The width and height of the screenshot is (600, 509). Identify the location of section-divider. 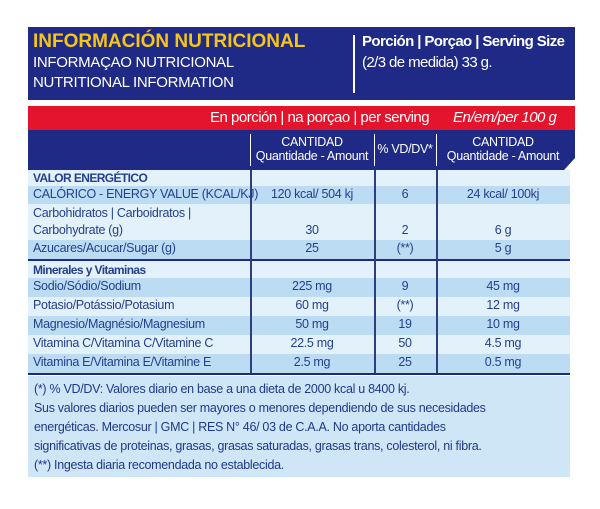
(299, 260).